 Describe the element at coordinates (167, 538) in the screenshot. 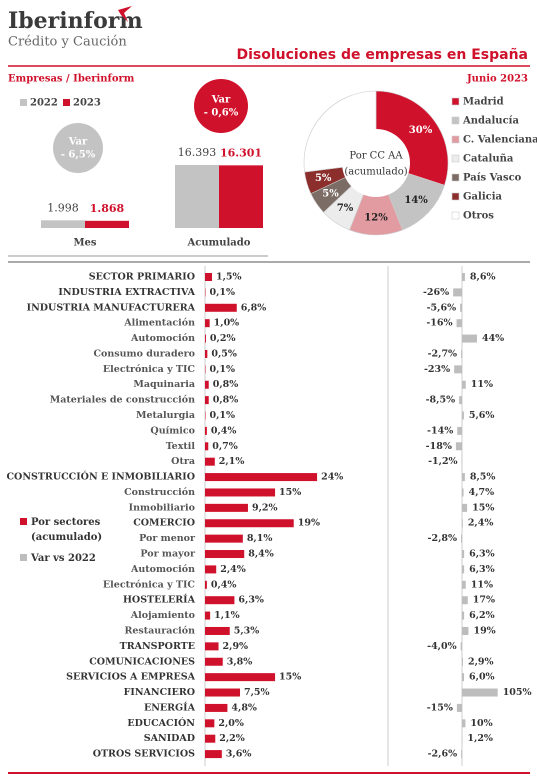

I see `category-label: Por menor` at that location.